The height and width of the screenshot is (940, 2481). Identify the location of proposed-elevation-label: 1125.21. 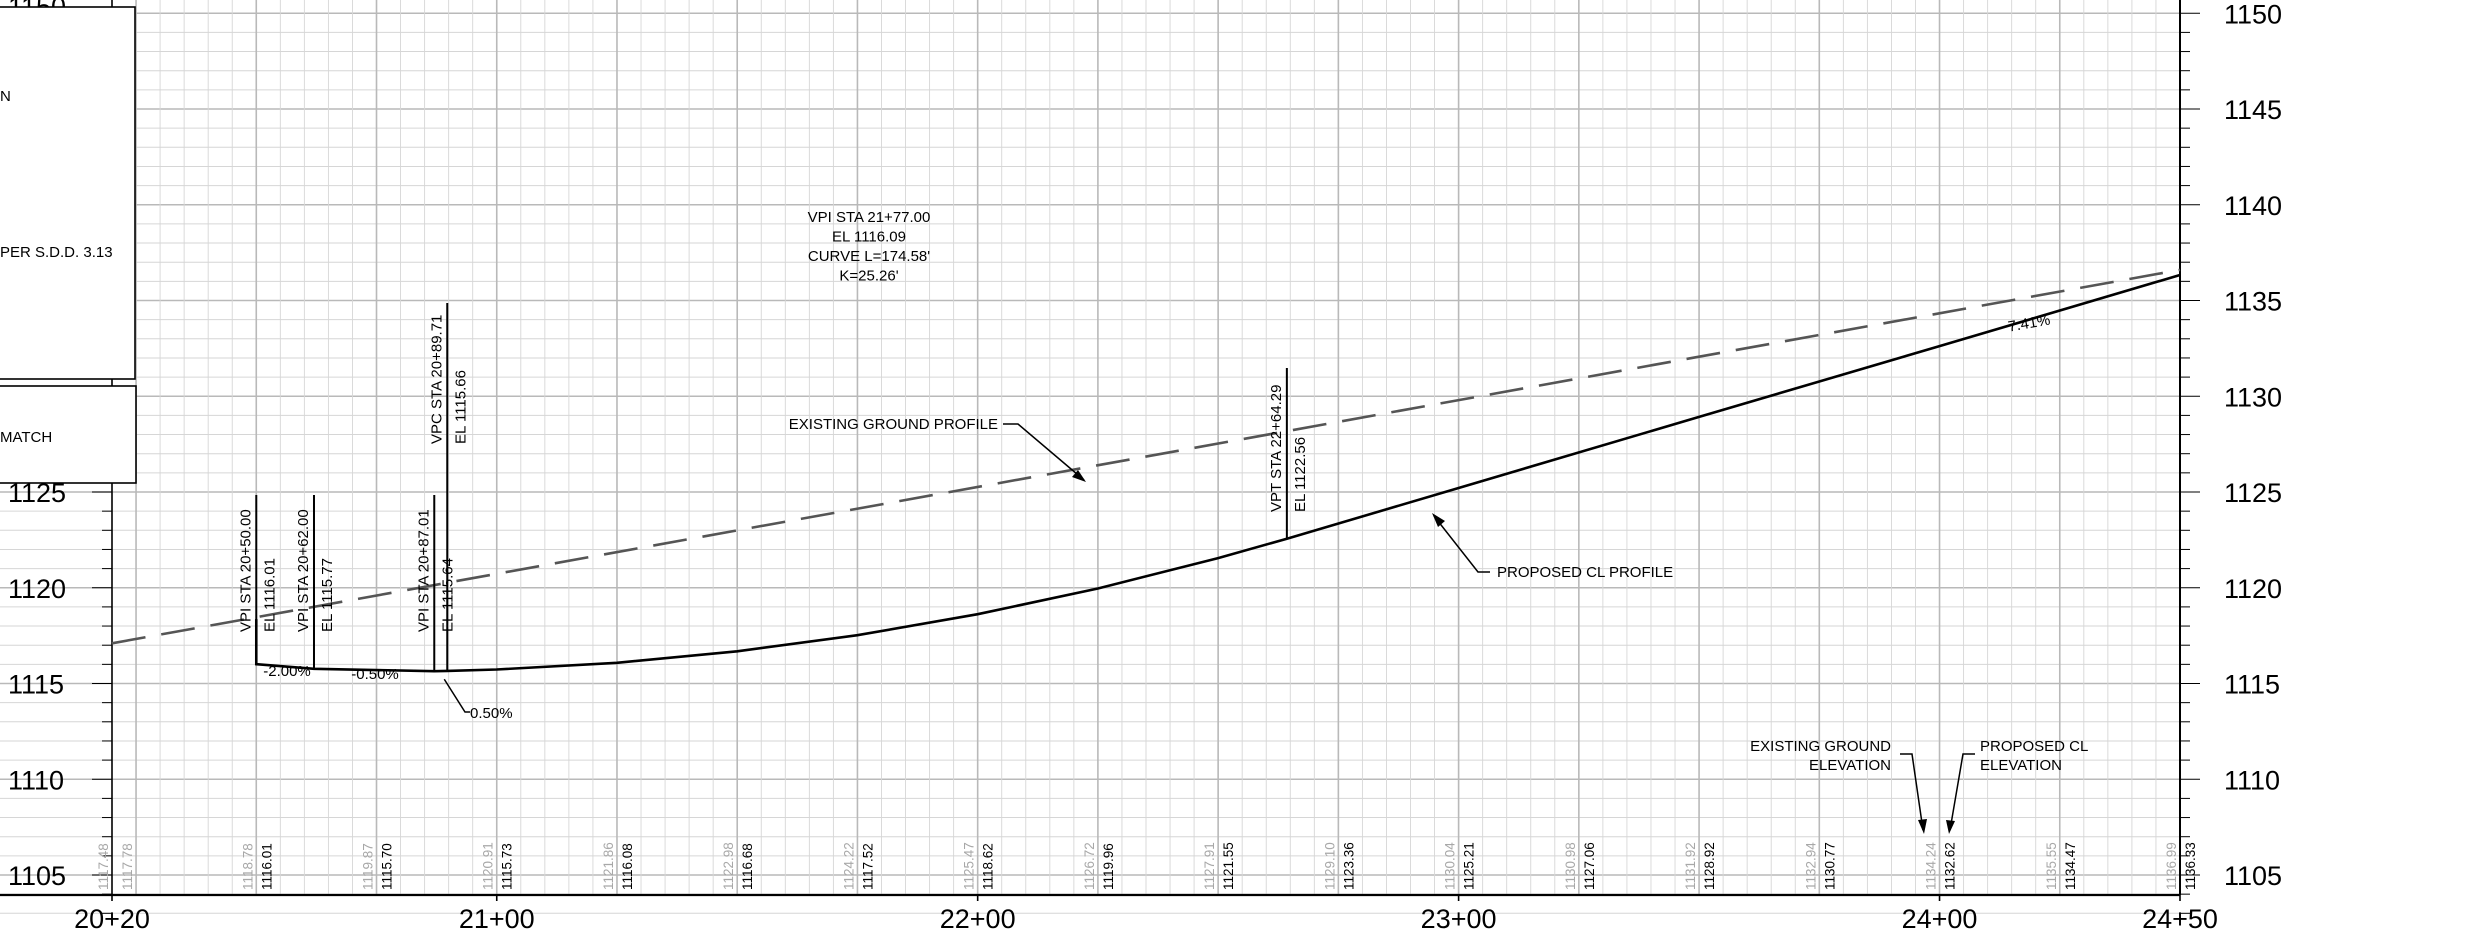
(1469, 866).